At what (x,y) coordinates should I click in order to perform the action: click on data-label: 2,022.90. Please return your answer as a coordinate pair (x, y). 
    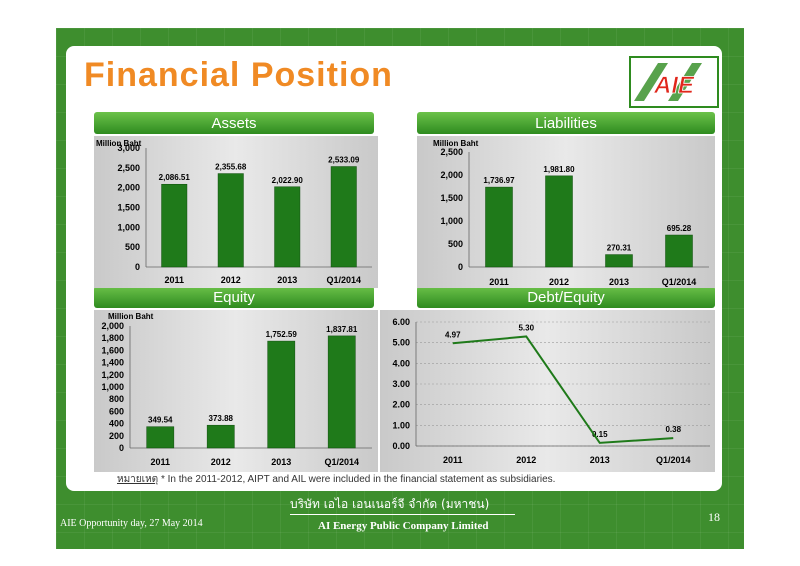
    Looking at the image, I should click on (288, 180).